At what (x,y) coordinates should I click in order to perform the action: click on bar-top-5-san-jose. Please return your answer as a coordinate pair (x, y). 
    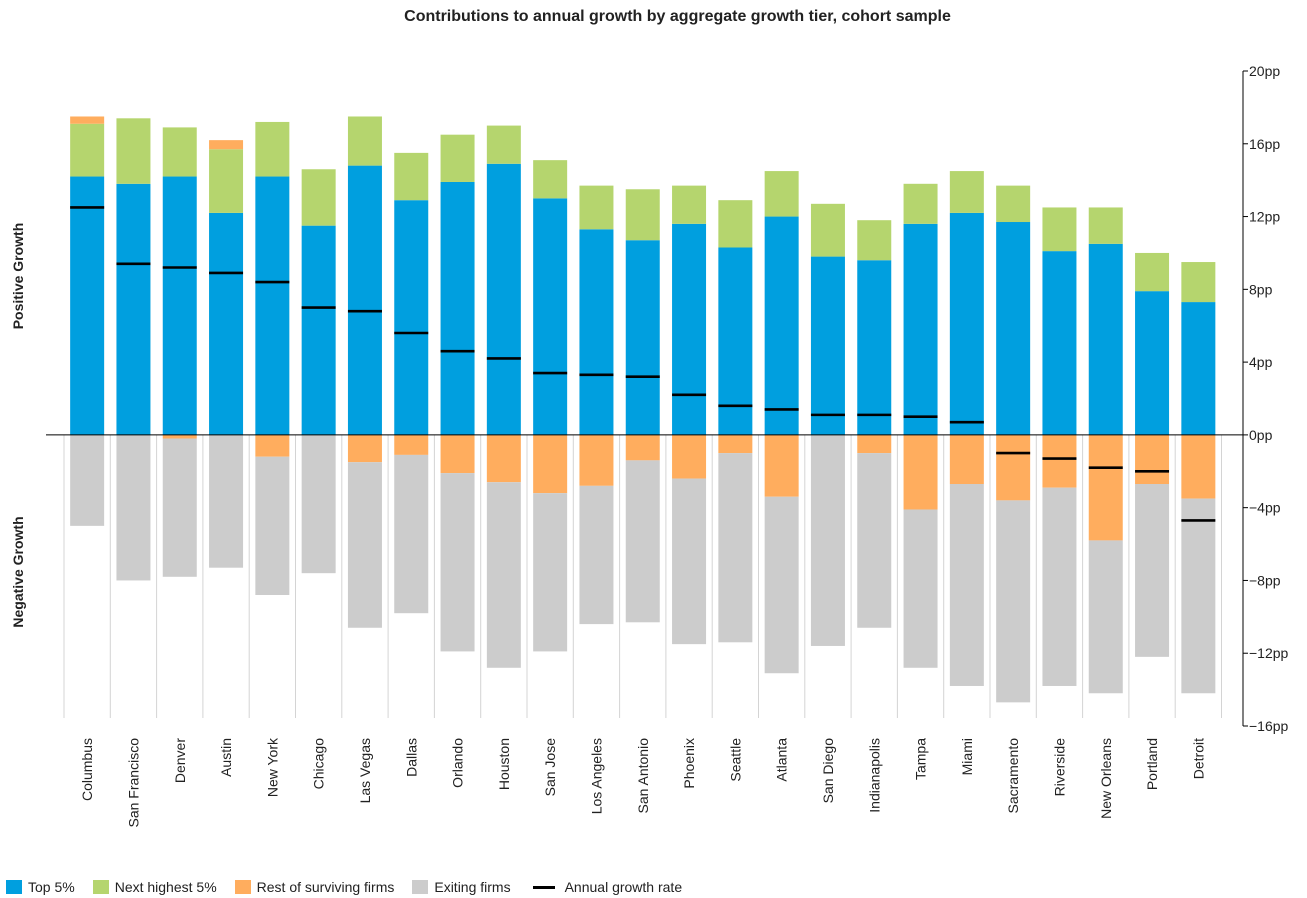
    Looking at the image, I should click on (550, 316).